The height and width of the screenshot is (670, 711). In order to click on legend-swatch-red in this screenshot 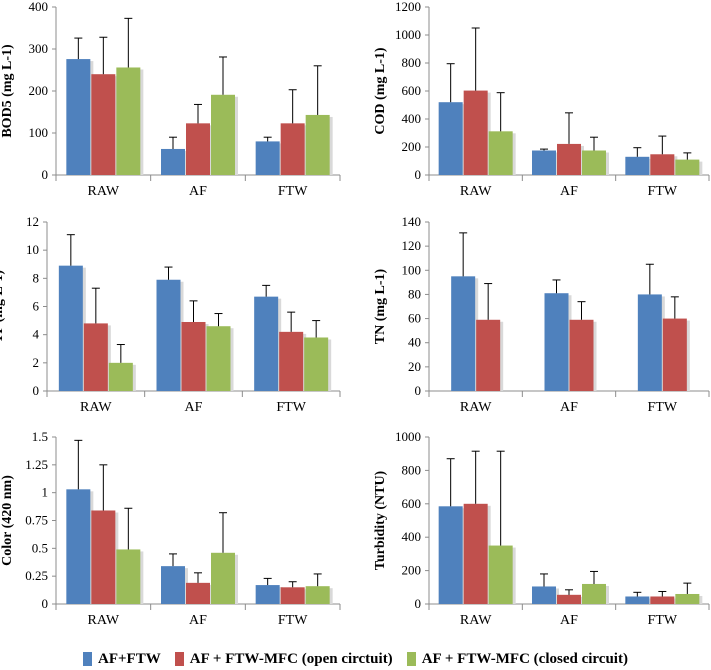, I will do `click(179, 659)`.